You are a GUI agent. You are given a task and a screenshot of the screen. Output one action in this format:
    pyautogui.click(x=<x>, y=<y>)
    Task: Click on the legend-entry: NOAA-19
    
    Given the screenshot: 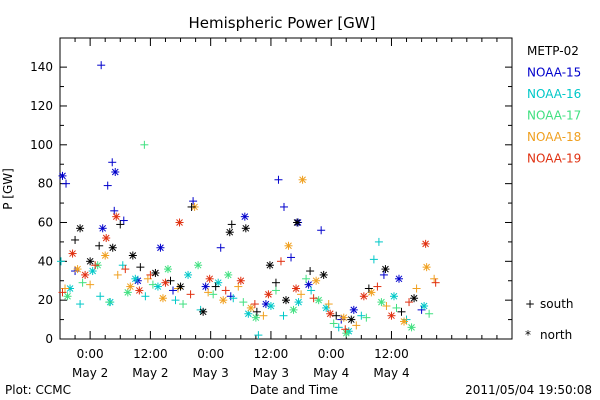 What is the action you would take?
    pyautogui.click(x=554, y=159)
    